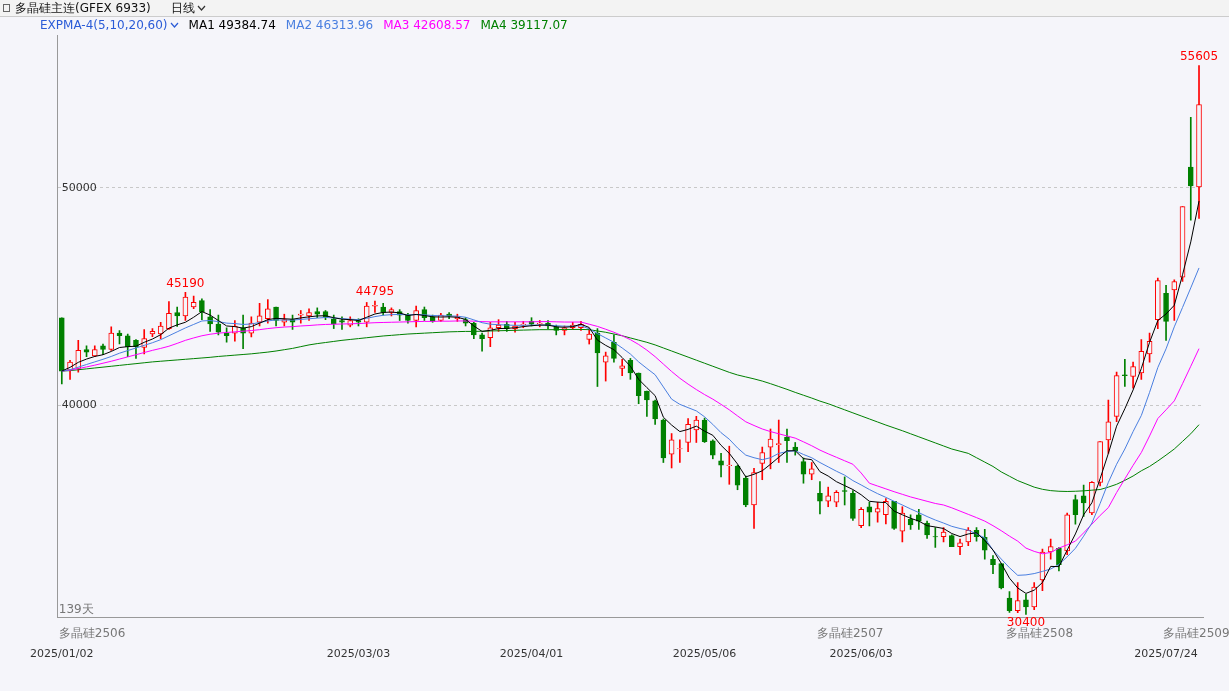 This screenshot has width=1229, height=691. I want to click on x-tick-label: 2025/01/02, so click(62, 654).